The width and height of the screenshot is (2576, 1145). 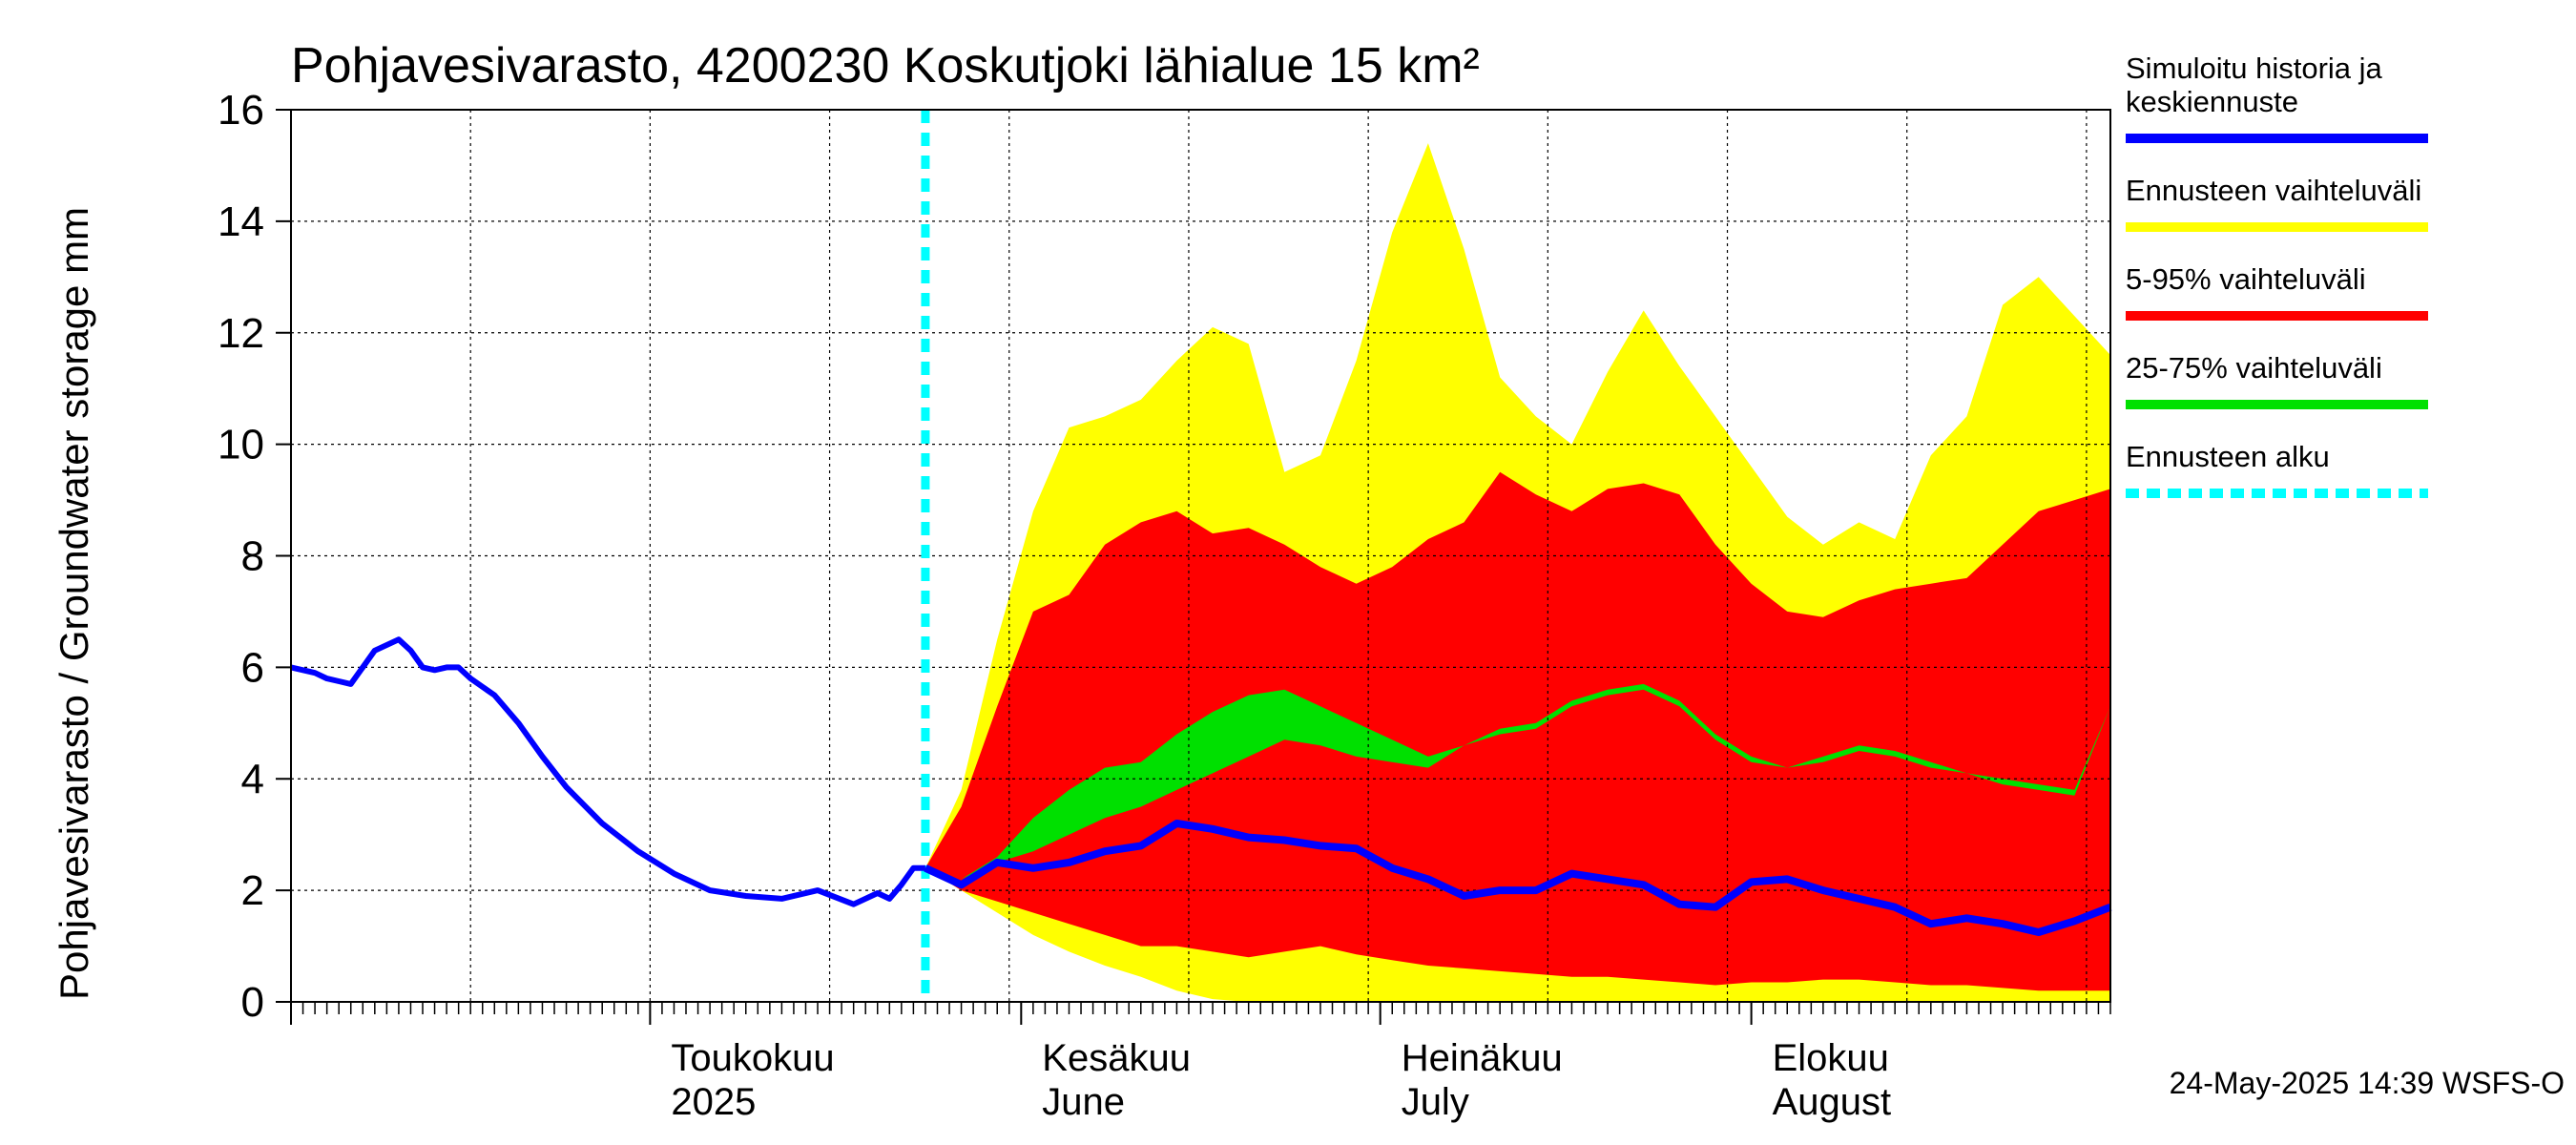 What do you see at coordinates (1116, 1058) in the screenshot?
I see `month-label: Kesäkuu` at bounding box center [1116, 1058].